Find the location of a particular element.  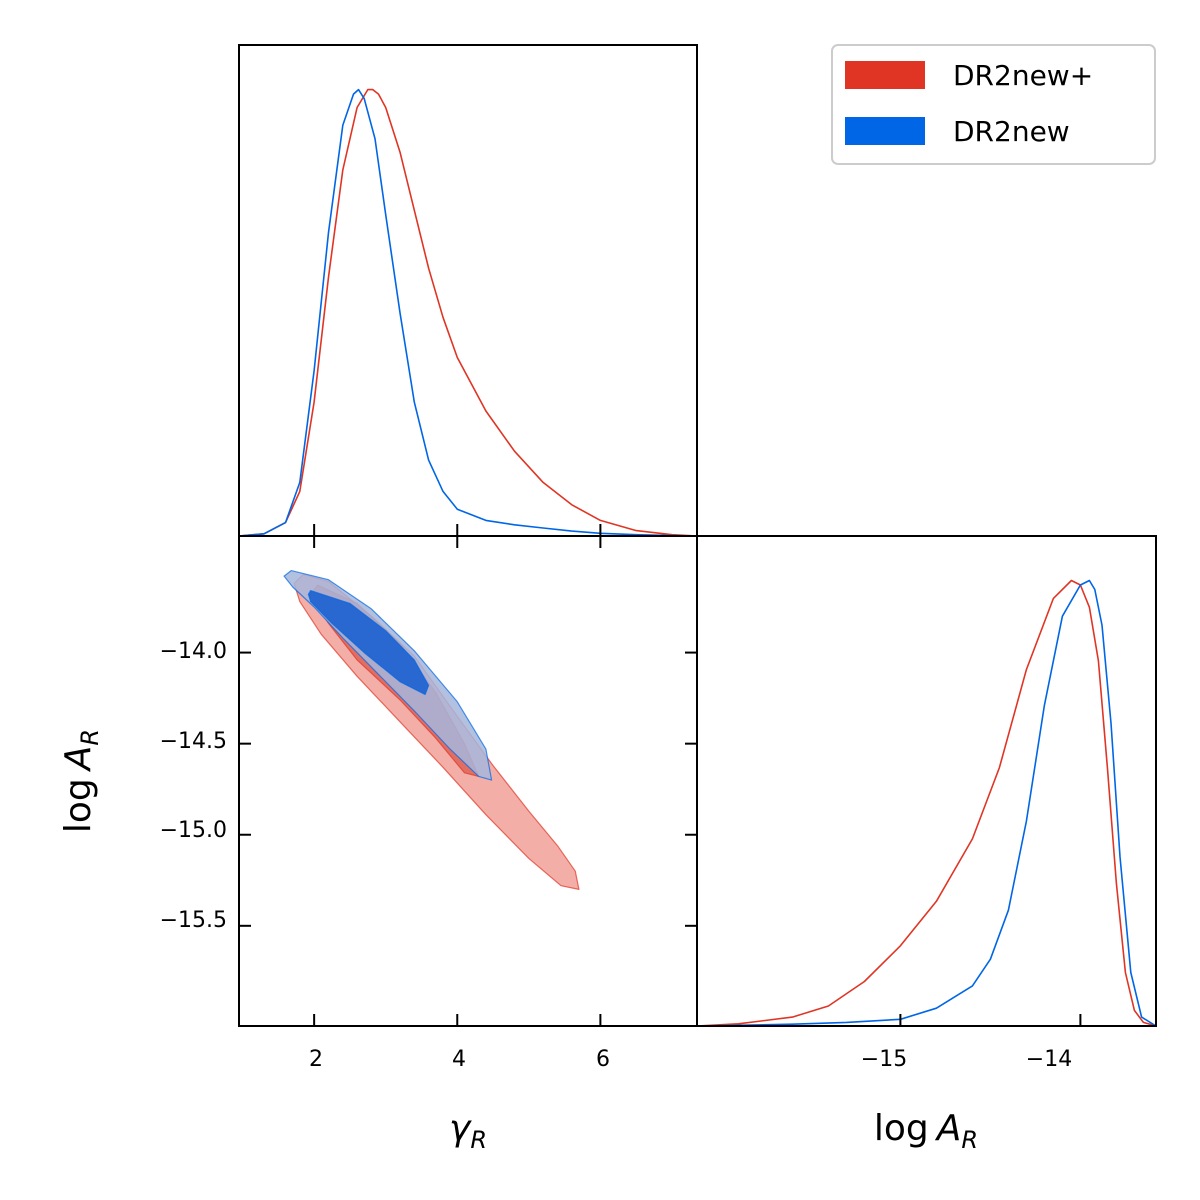

gamma-tick-label: 4 is located at coordinates (459, 1059).